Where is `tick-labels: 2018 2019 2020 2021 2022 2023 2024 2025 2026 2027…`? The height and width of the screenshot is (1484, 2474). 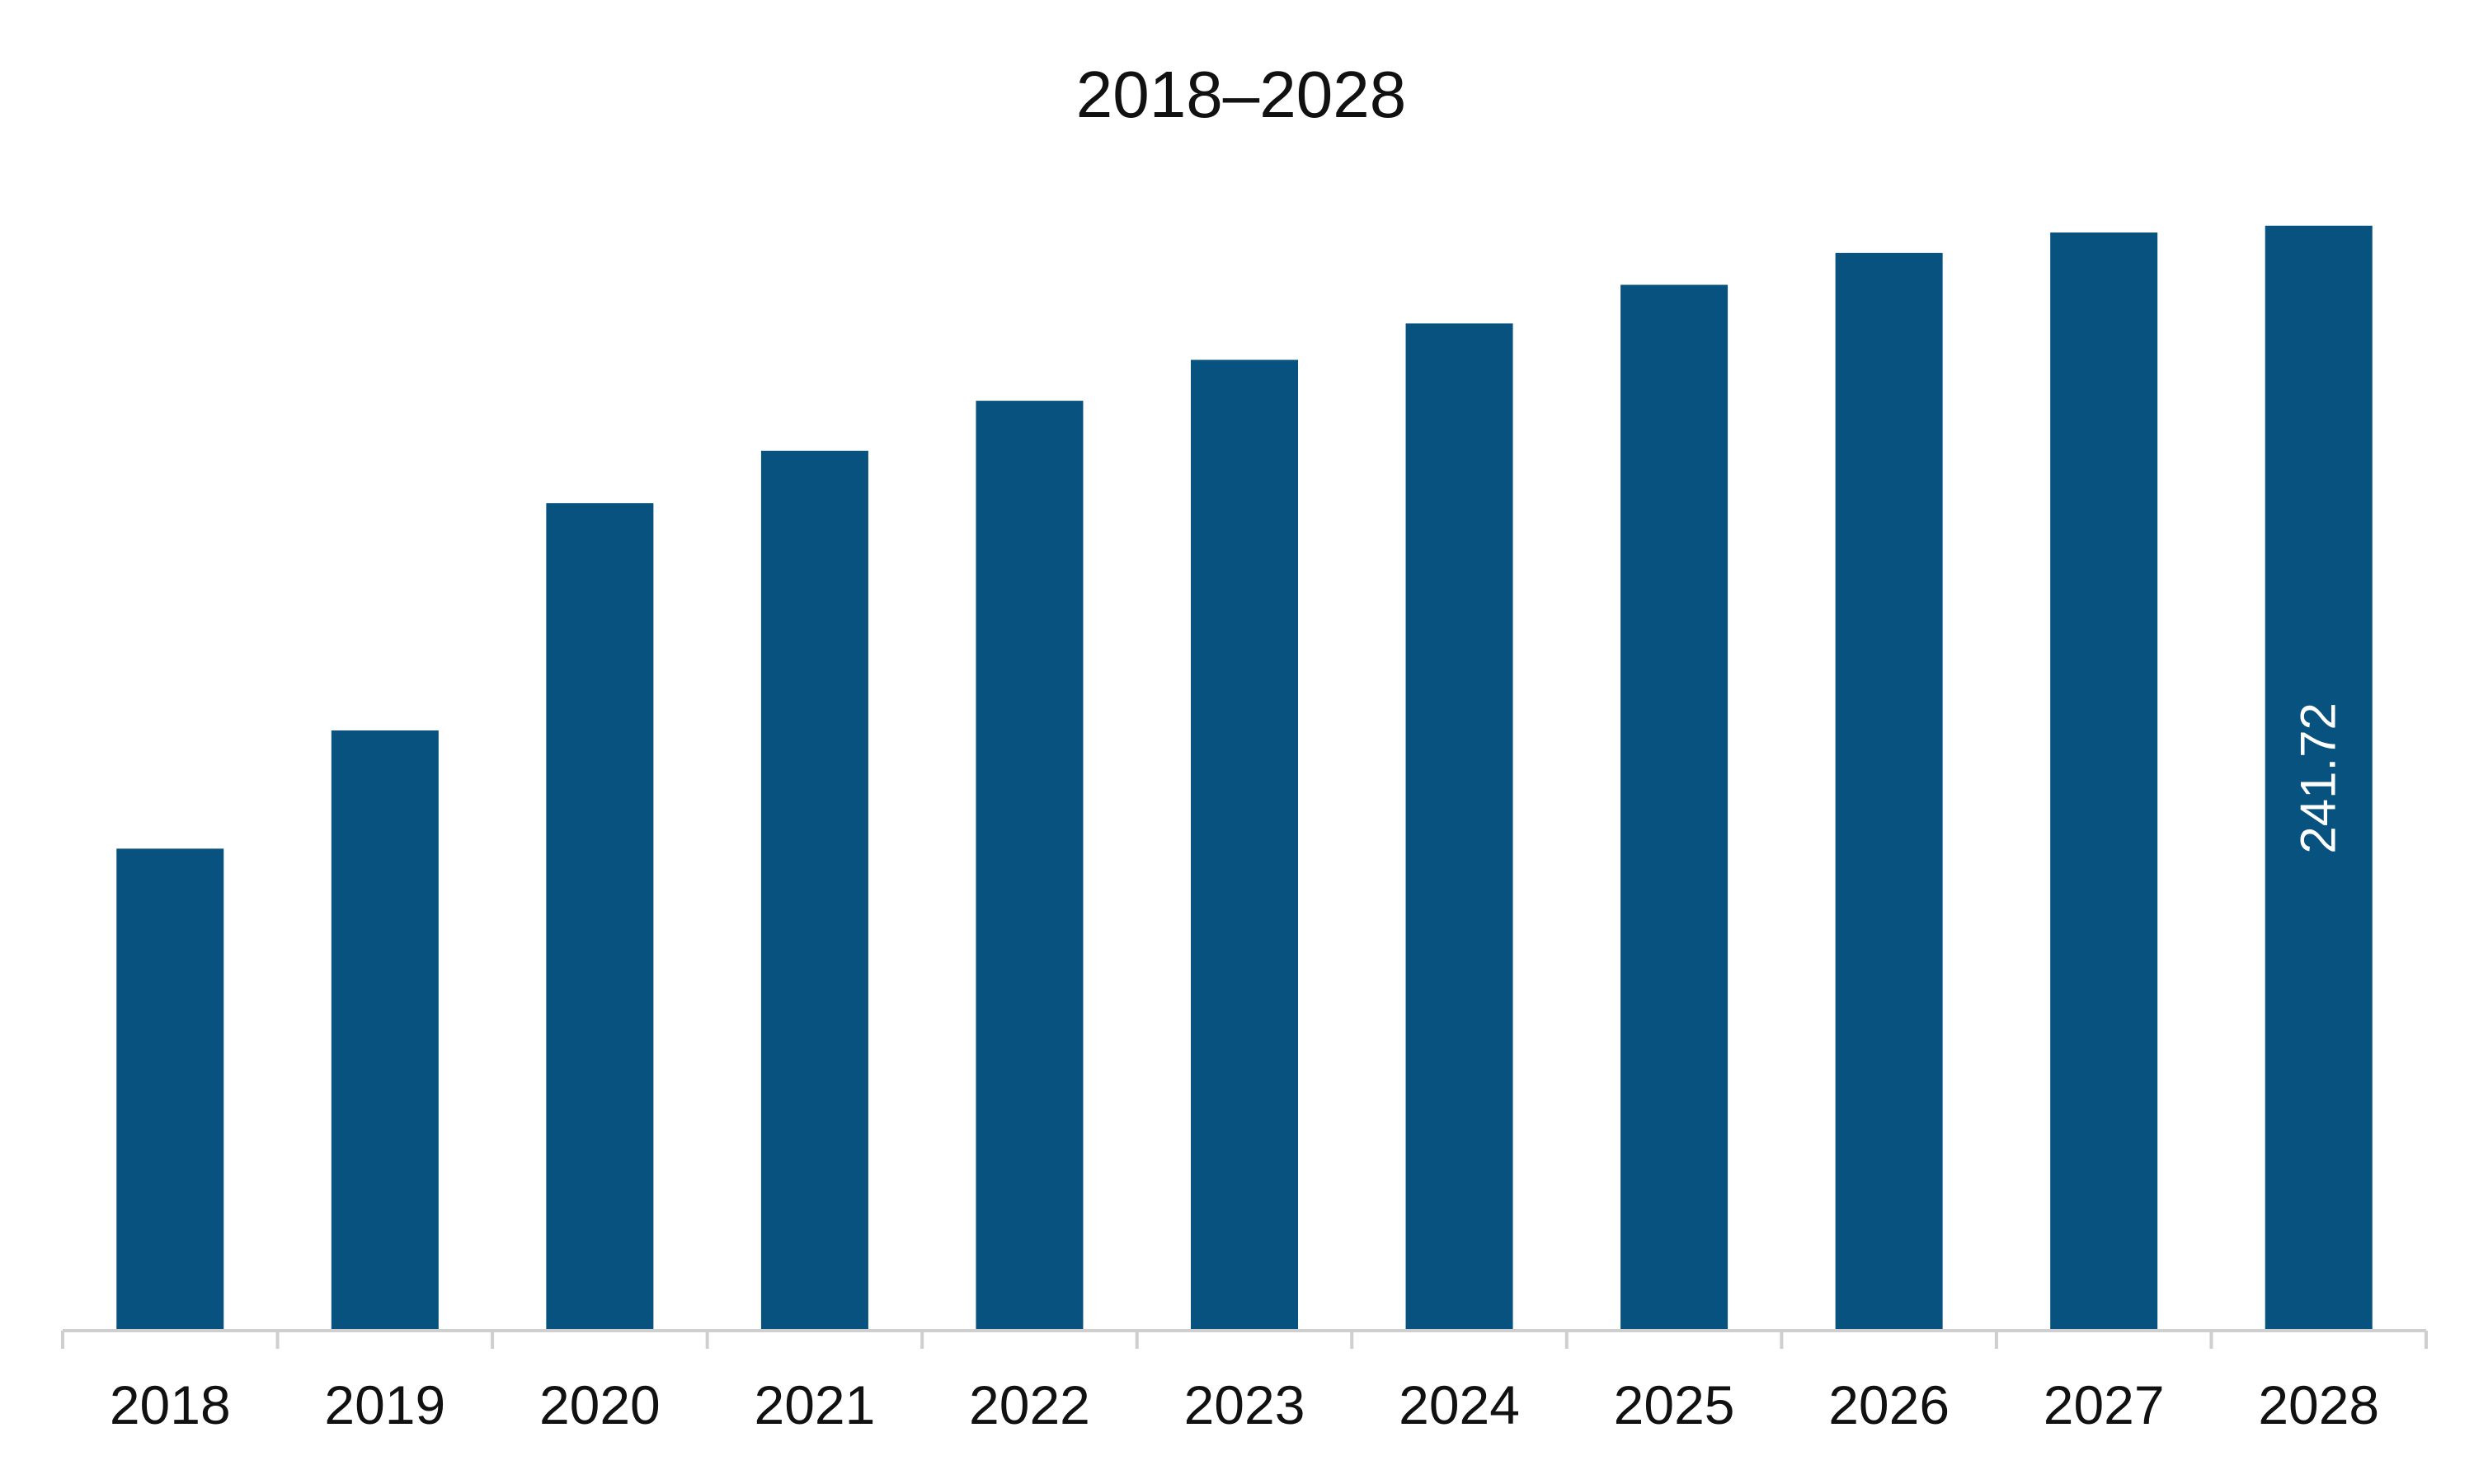 tick-labels: 2018 2019 2020 2021 2022 2023 2024 2025 2026 2027… is located at coordinates (1244, 1404).